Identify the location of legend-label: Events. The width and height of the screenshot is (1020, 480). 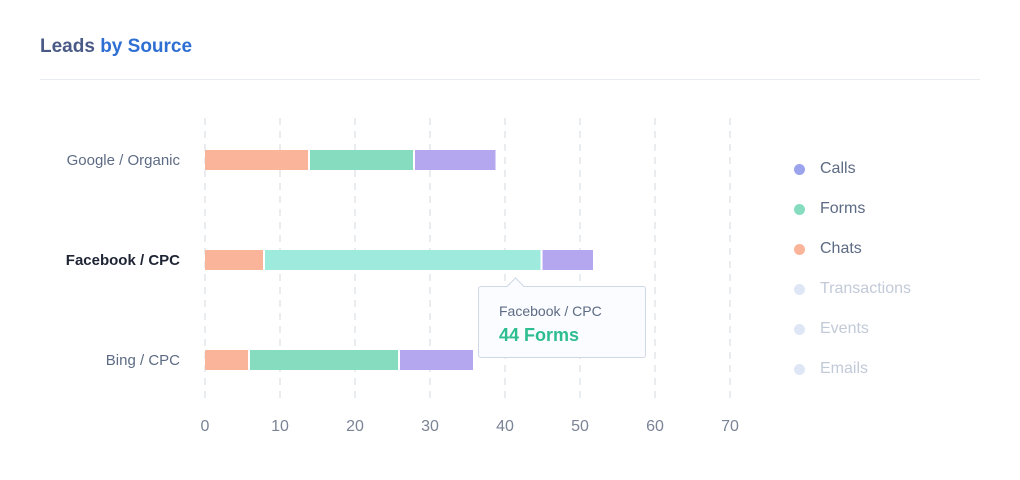
(844, 328).